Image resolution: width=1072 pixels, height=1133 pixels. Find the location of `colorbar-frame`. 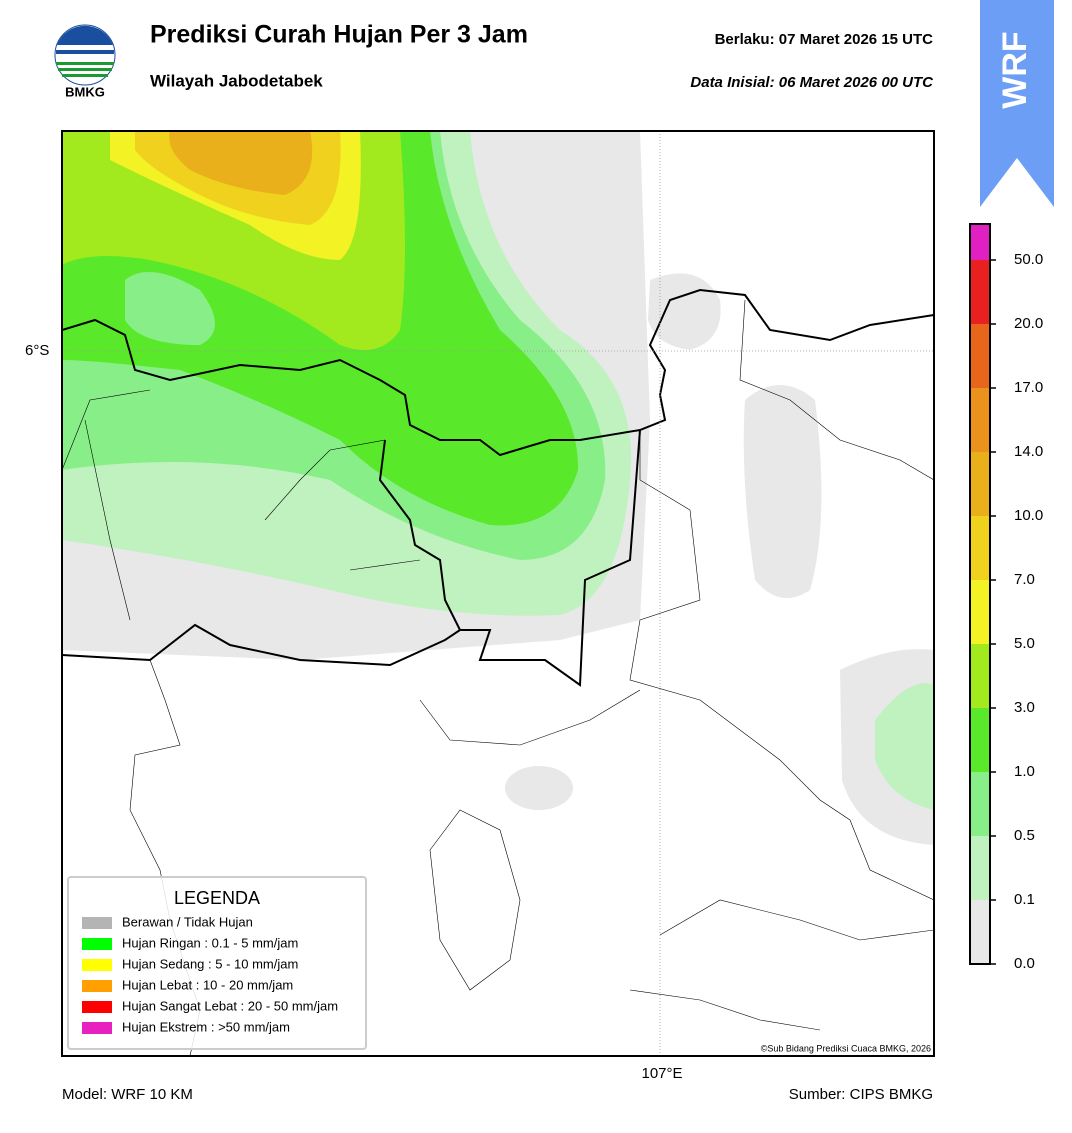

colorbar-frame is located at coordinates (980, 594).